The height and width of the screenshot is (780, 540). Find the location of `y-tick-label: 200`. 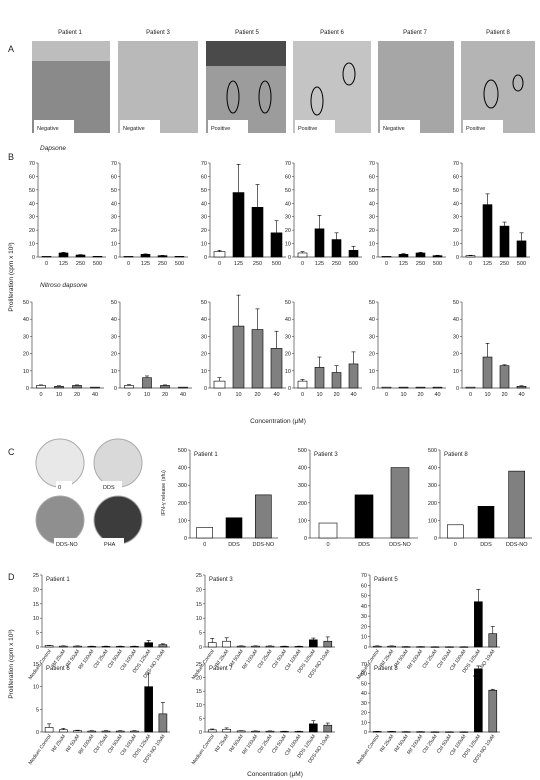

y-tick-label: 200 is located at coordinates (432, 504).